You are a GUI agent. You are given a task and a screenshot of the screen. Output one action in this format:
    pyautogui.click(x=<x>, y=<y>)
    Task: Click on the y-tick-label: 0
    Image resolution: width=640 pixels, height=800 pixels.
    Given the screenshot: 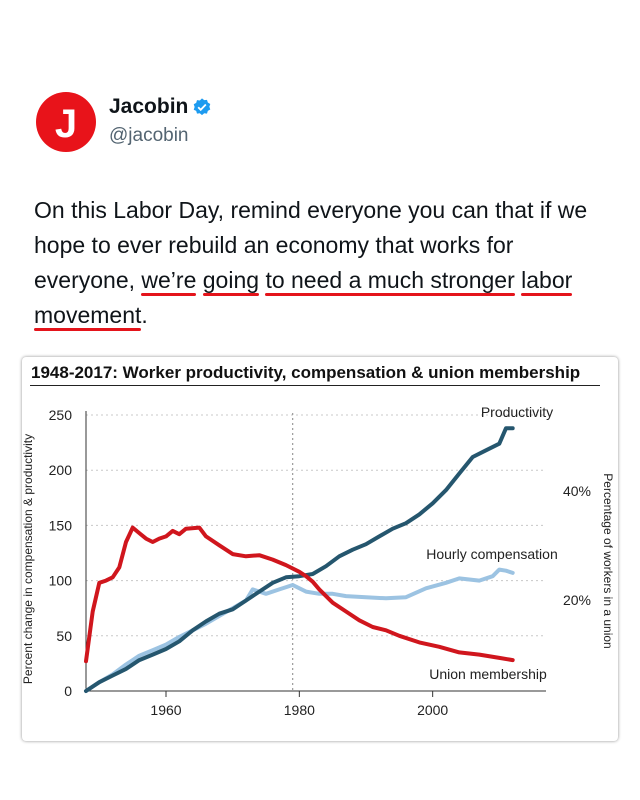 What is the action you would take?
    pyautogui.click(x=68, y=691)
    